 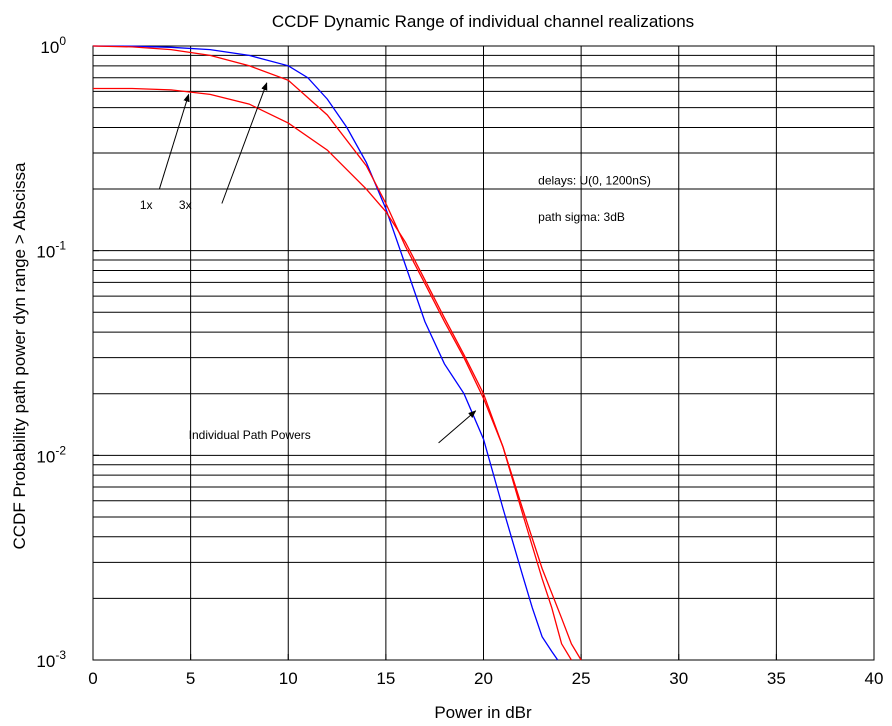 What do you see at coordinates (190, 678) in the screenshot?
I see `x-tick-label: 5` at bounding box center [190, 678].